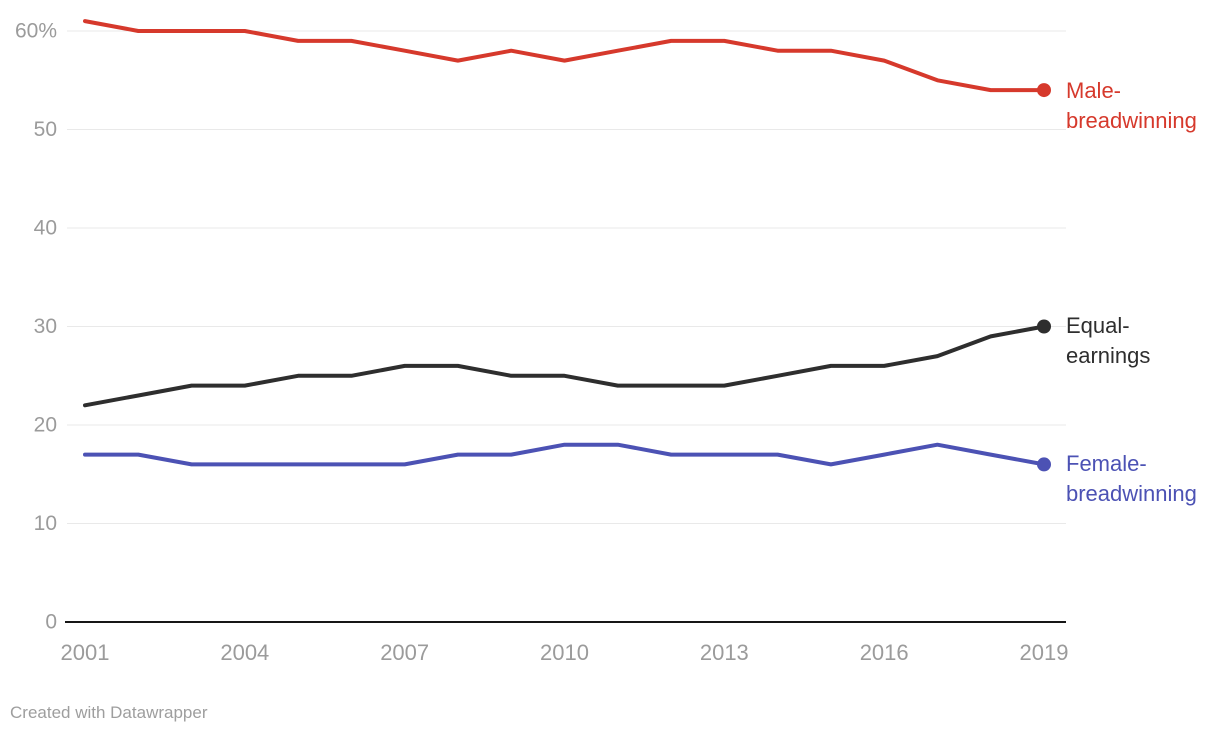 The height and width of the screenshot is (738, 1220). I want to click on series-label-equal-earnings: Equal- earnings, so click(1108, 341).